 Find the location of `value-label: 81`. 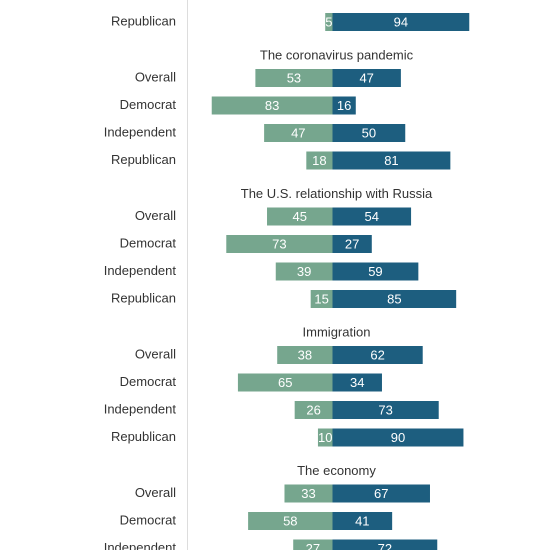

value-label: 81 is located at coordinates (391, 160).